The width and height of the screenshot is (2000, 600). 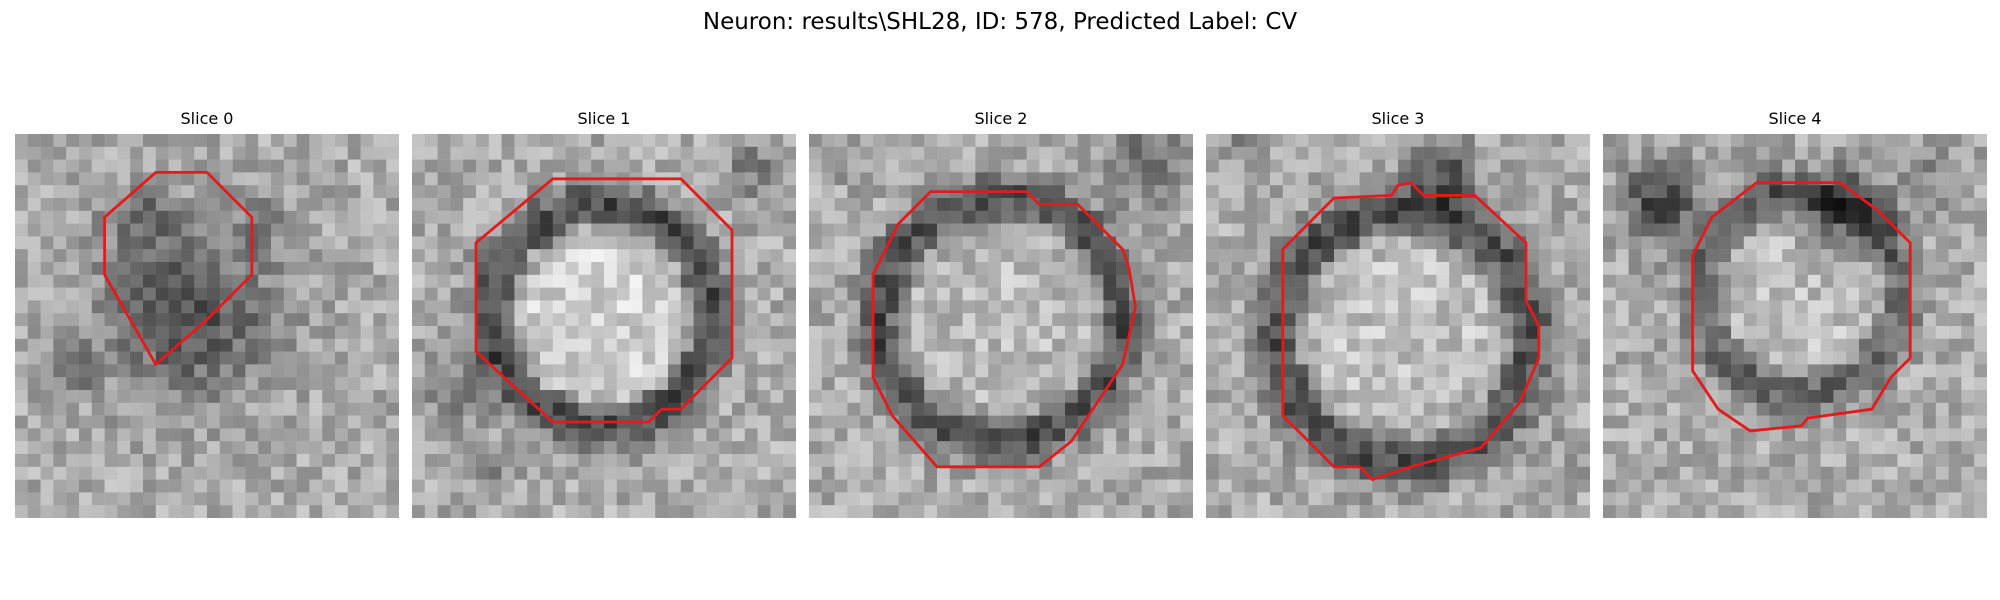 I want to click on slice-0-image, so click(x=207, y=326).